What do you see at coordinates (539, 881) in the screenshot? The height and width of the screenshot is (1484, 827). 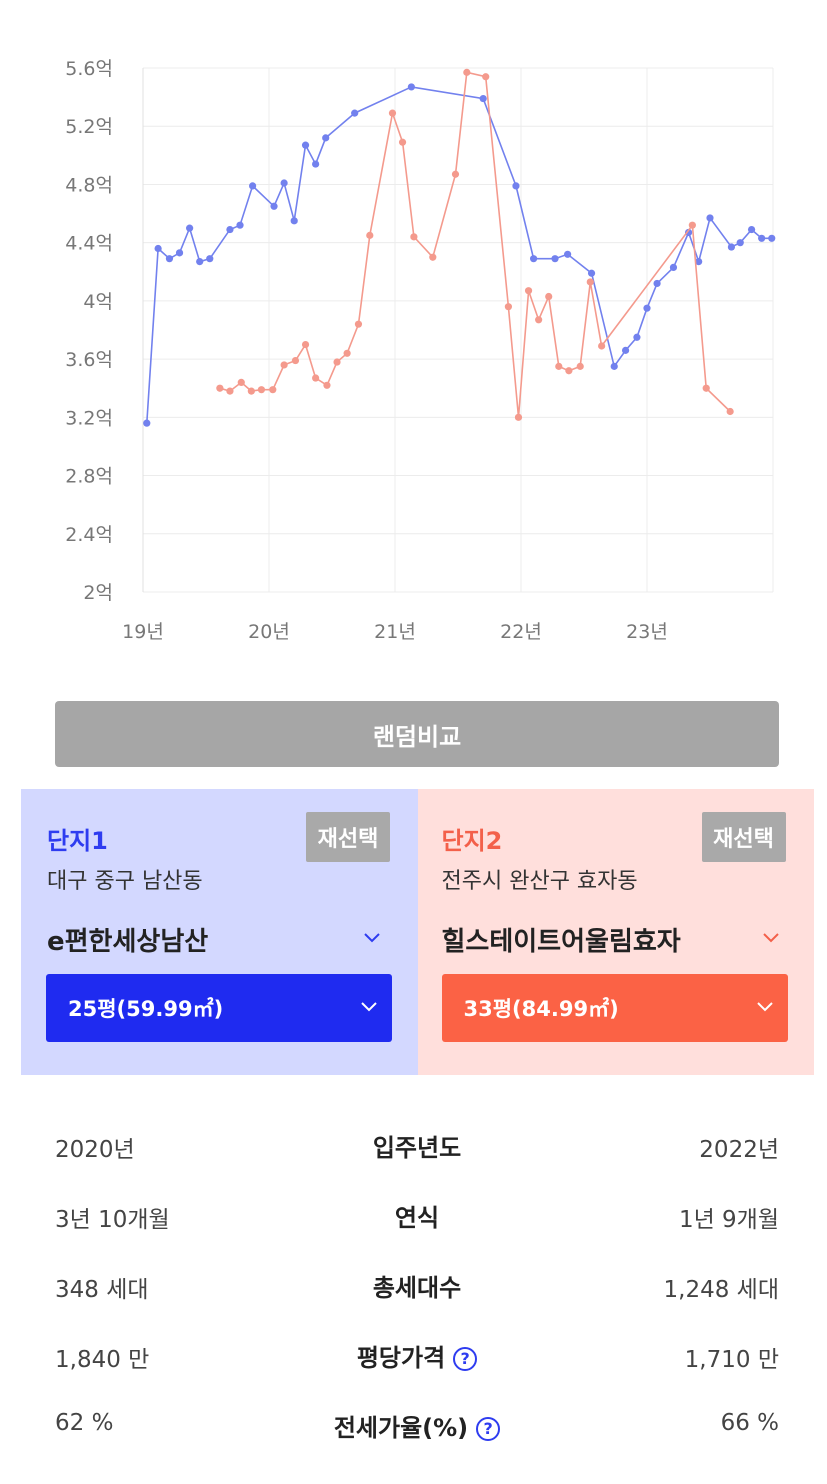 I see `complex2-region: 전주시 완산구 효자동` at bounding box center [539, 881].